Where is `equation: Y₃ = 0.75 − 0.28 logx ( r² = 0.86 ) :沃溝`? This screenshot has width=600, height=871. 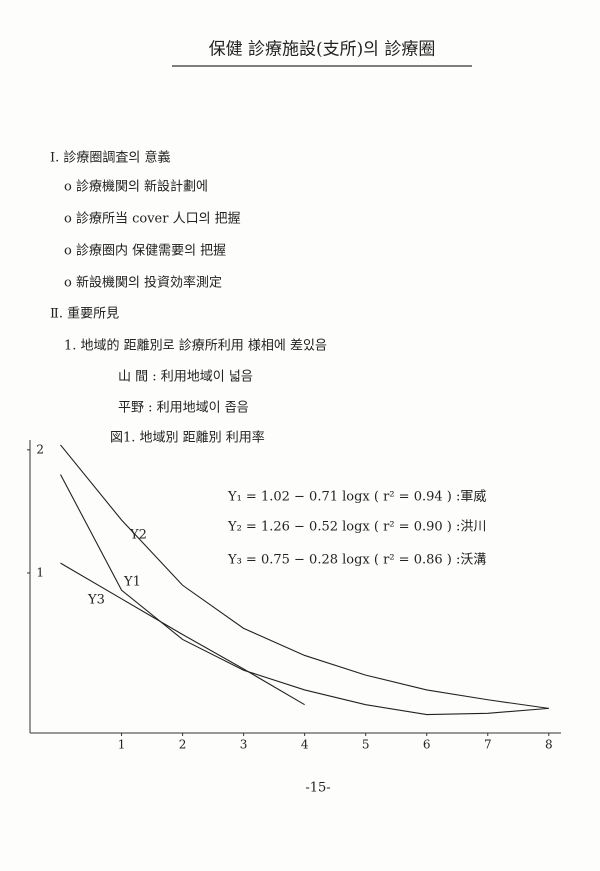
equation: Y₃ = 0.75 − 0.28 logx ( r² = 0.86 ) :沃溝 is located at coordinates (356, 560).